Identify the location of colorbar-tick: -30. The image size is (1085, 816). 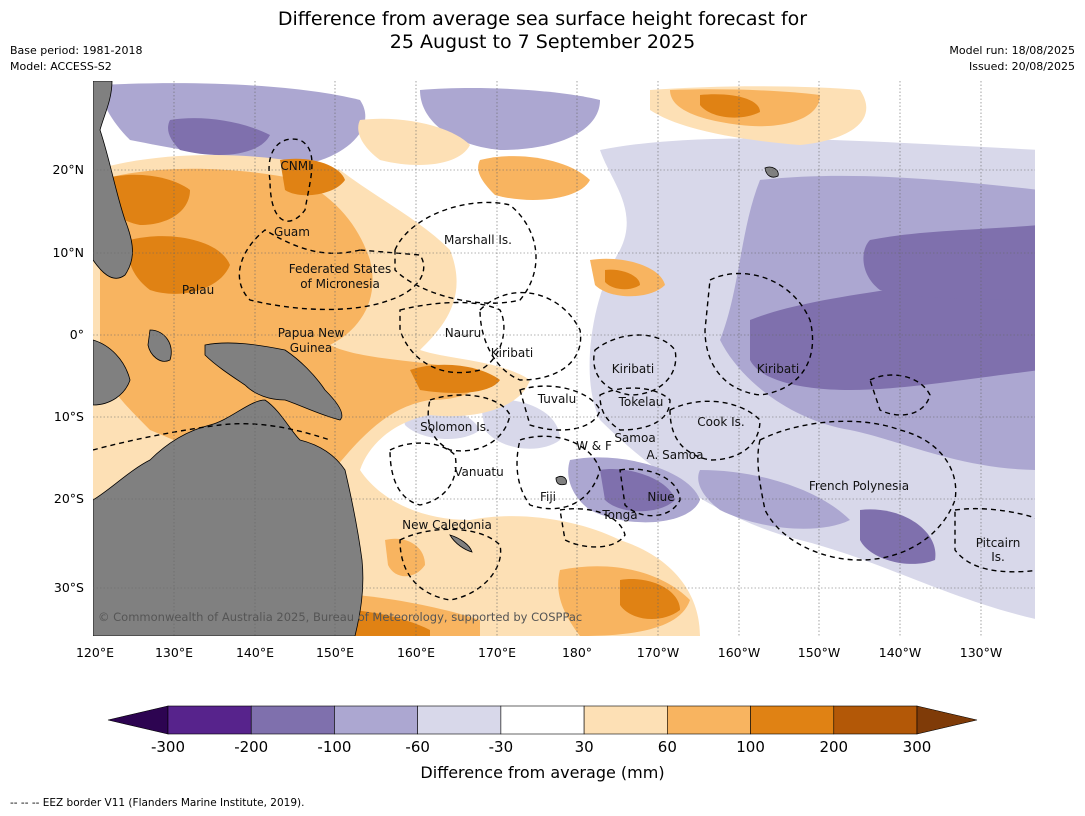
(501, 747).